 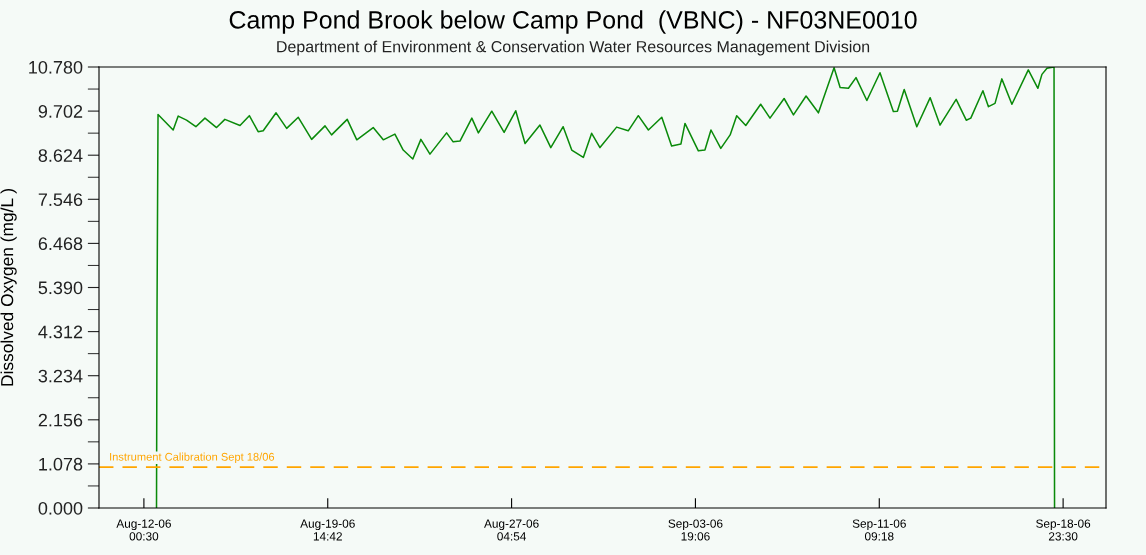 I want to click on chart-subtitle: Department of Environment & Conservation Water Resources Management Division, so click(x=573, y=48).